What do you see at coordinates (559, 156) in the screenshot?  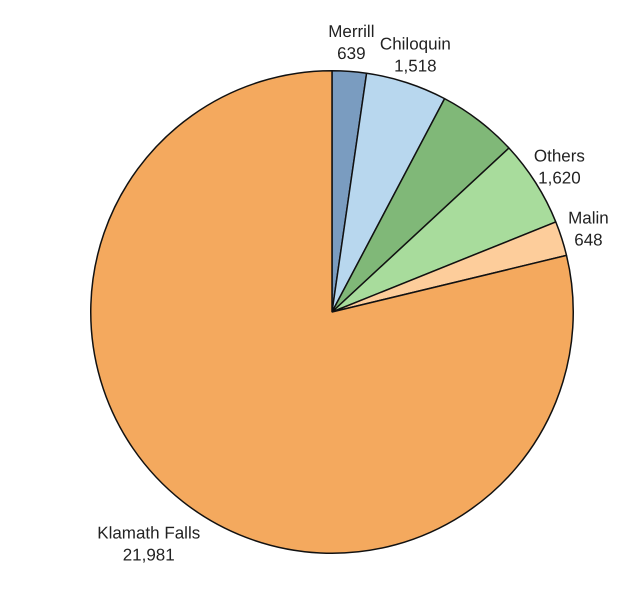 I see `slice-label: Others` at bounding box center [559, 156].